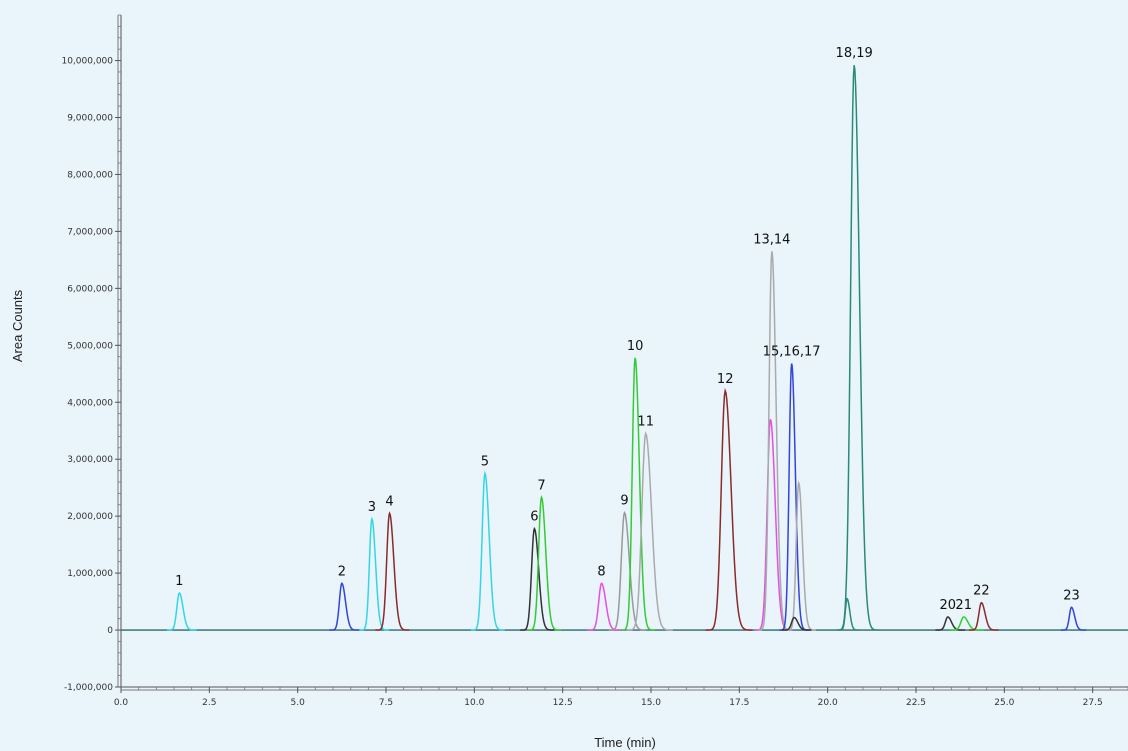  Describe the element at coordinates (541, 485) in the screenshot. I see `peak-label: 7` at that location.